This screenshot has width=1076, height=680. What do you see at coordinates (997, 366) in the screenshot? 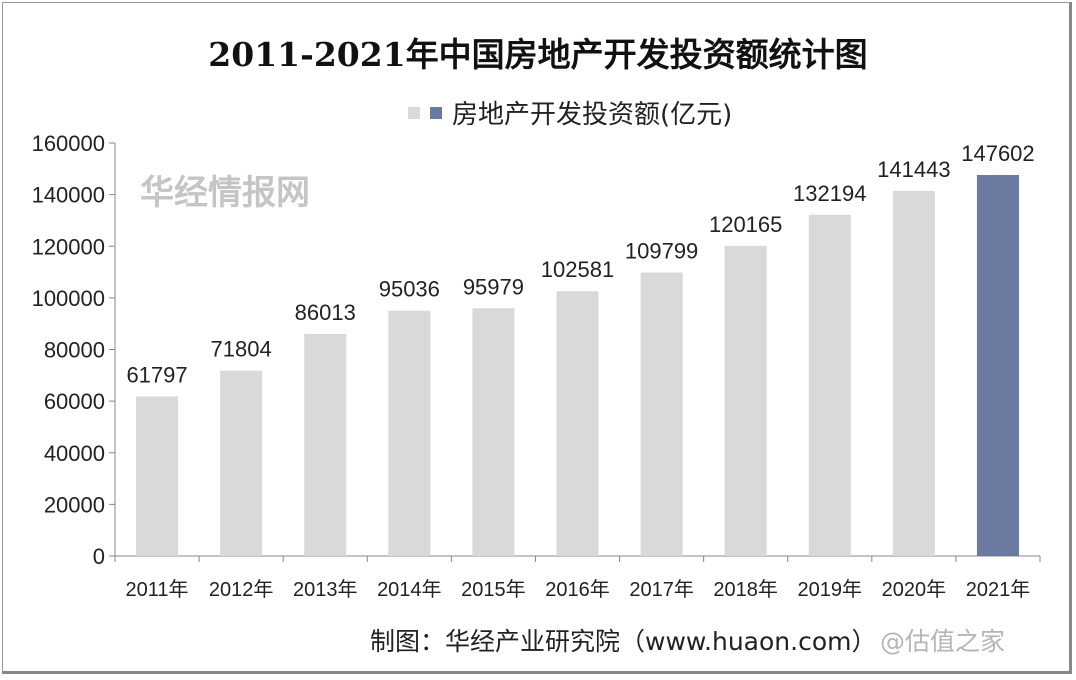
I see `bar-2021年` at bounding box center [997, 366].